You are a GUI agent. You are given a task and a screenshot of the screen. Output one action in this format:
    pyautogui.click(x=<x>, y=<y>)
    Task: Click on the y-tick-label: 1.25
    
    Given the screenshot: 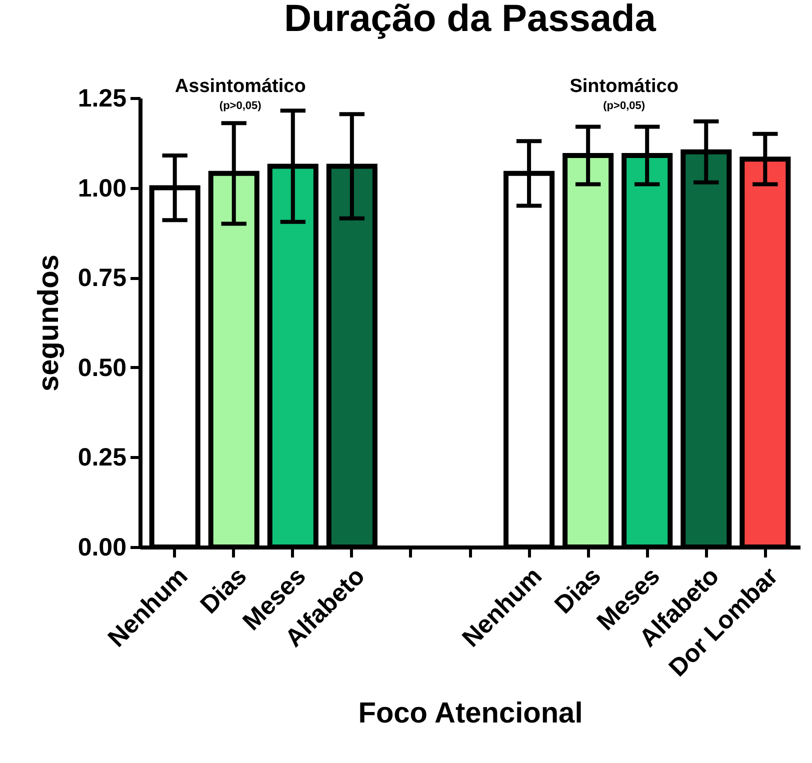 What is the action you would take?
    pyautogui.click(x=102, y=98)
    